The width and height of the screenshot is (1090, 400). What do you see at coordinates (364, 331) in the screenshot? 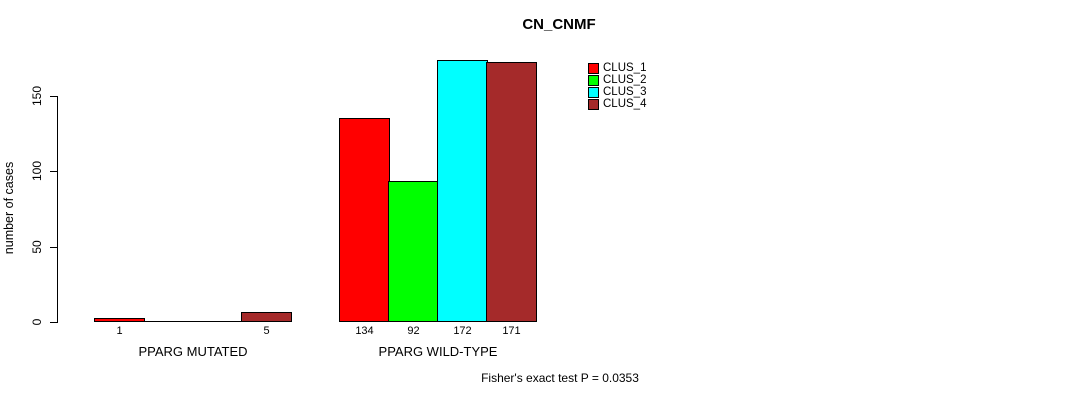
I see `bar-value-label: 134` at bounding box center [364, 331].